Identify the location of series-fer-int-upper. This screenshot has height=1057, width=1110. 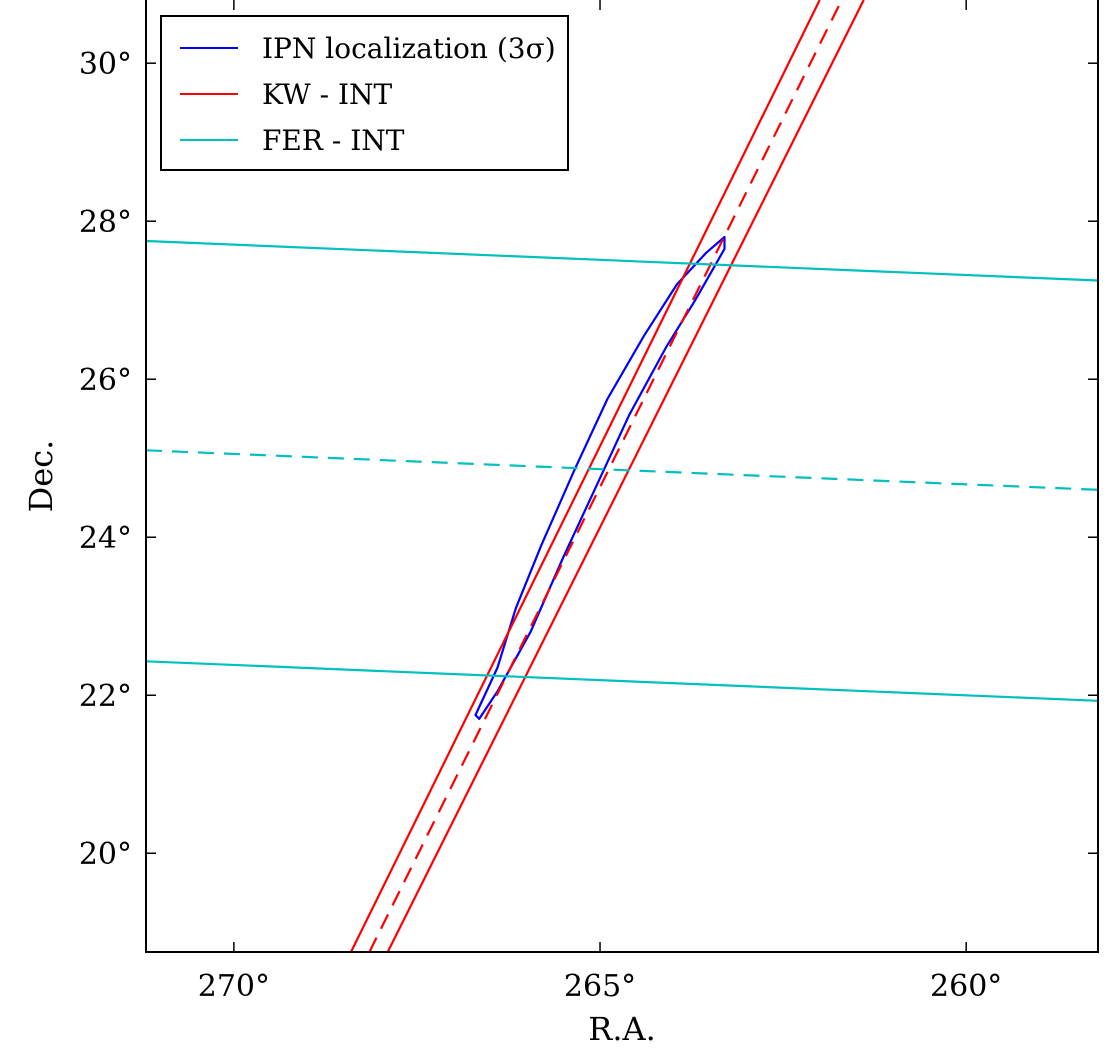
(622, 260).